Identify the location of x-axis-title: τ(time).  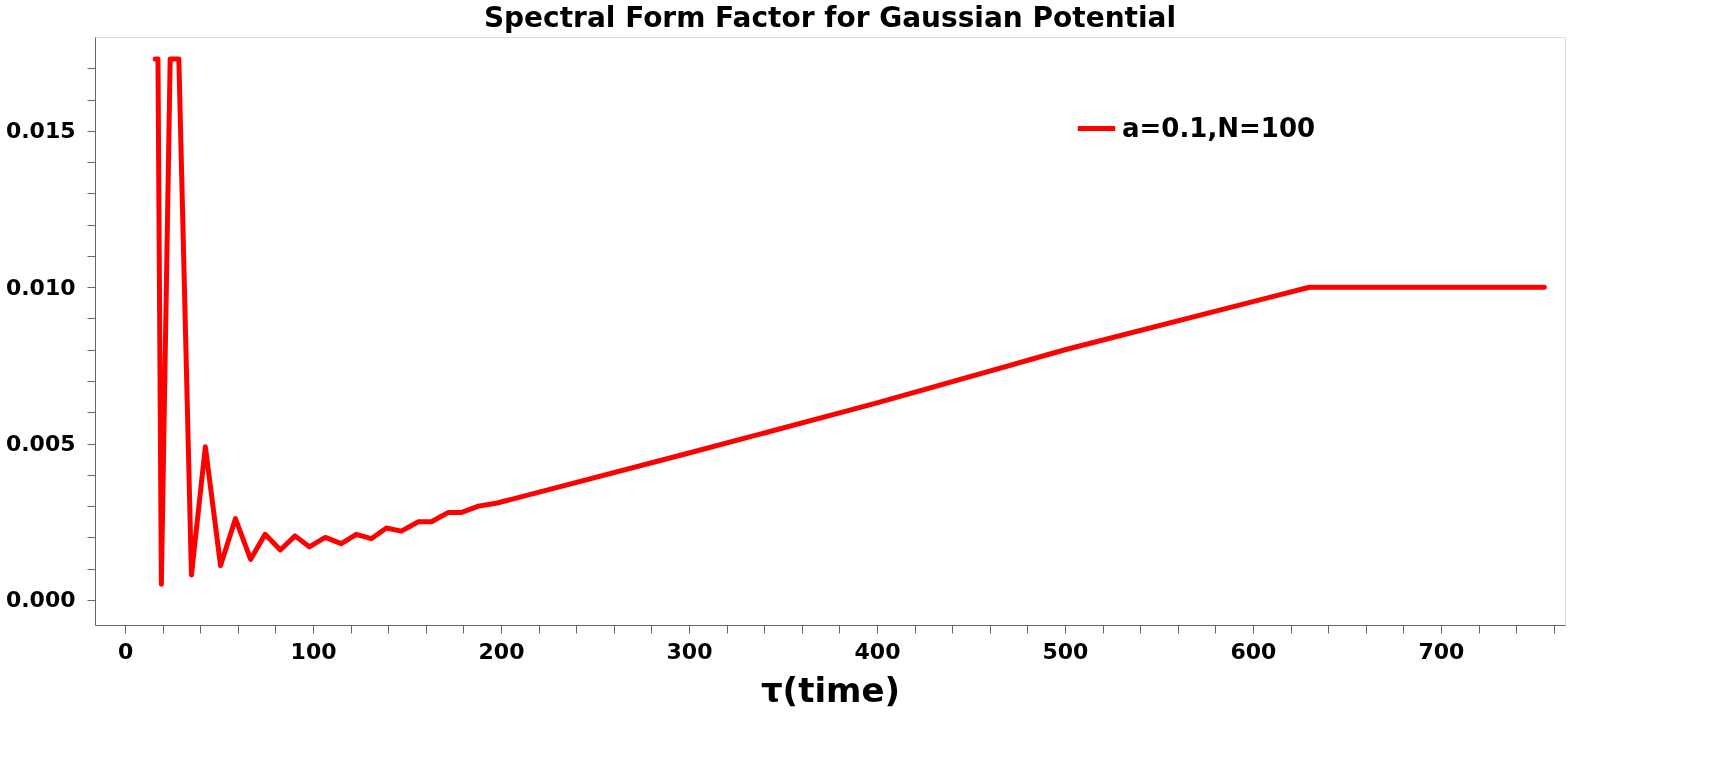
(830, 689).